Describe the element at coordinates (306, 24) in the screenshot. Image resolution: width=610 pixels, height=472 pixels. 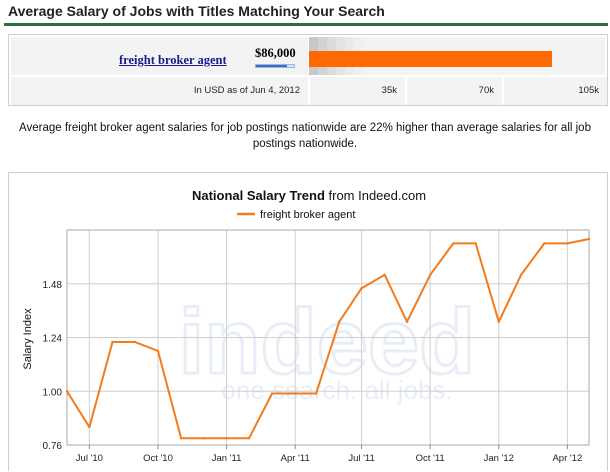
I see `header-divider` at that location.